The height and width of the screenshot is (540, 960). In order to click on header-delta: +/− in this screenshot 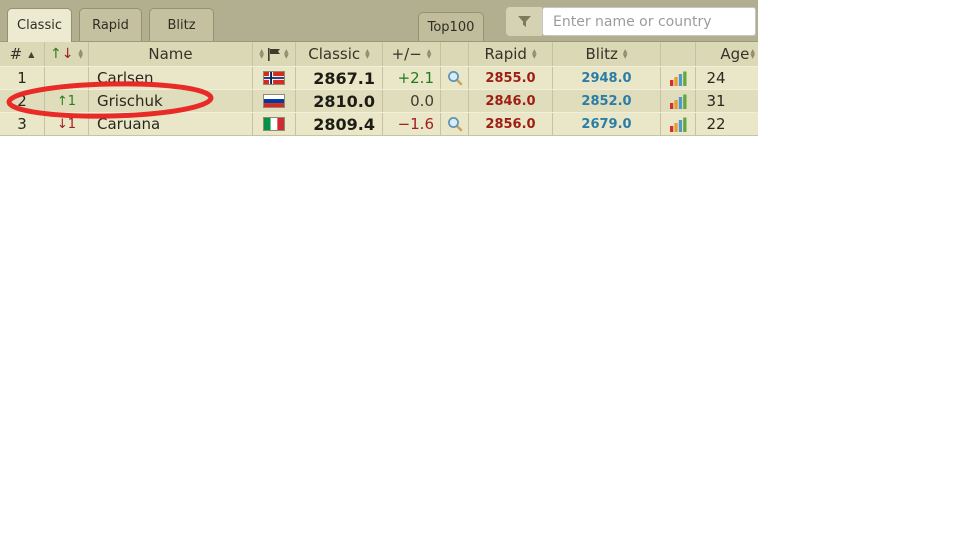, I will do `click(411, 54)`.